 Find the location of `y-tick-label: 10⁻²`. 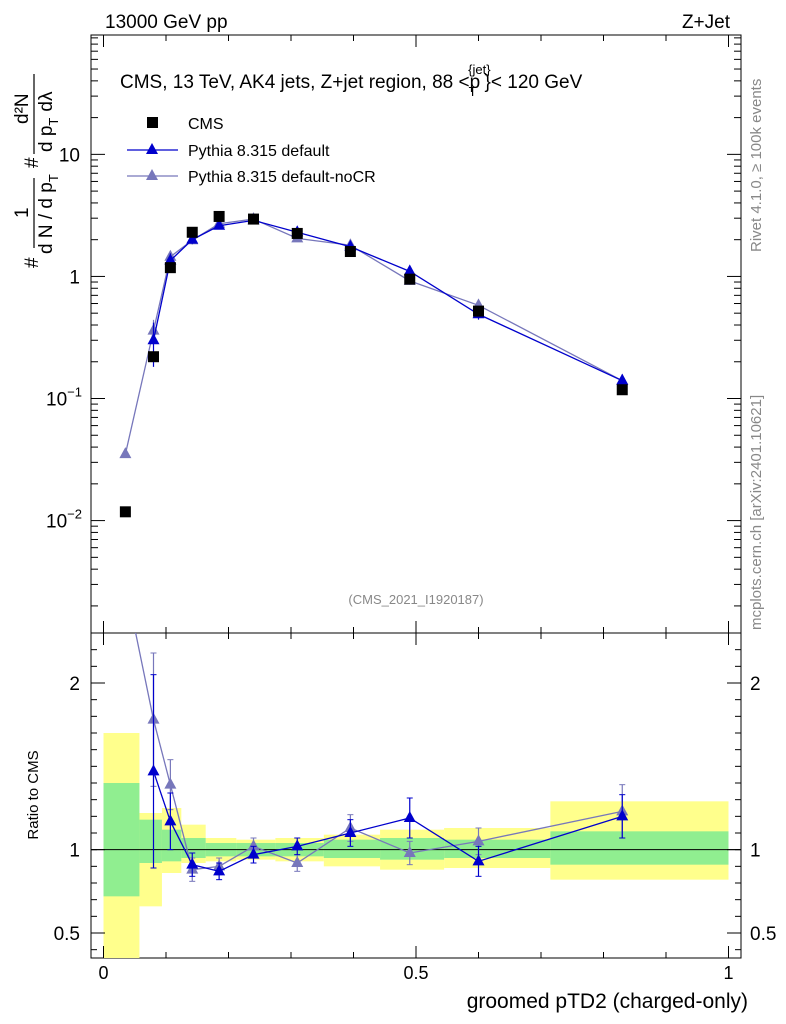

y-tick-label: 10⁻² is located at coordinates (64, 520).